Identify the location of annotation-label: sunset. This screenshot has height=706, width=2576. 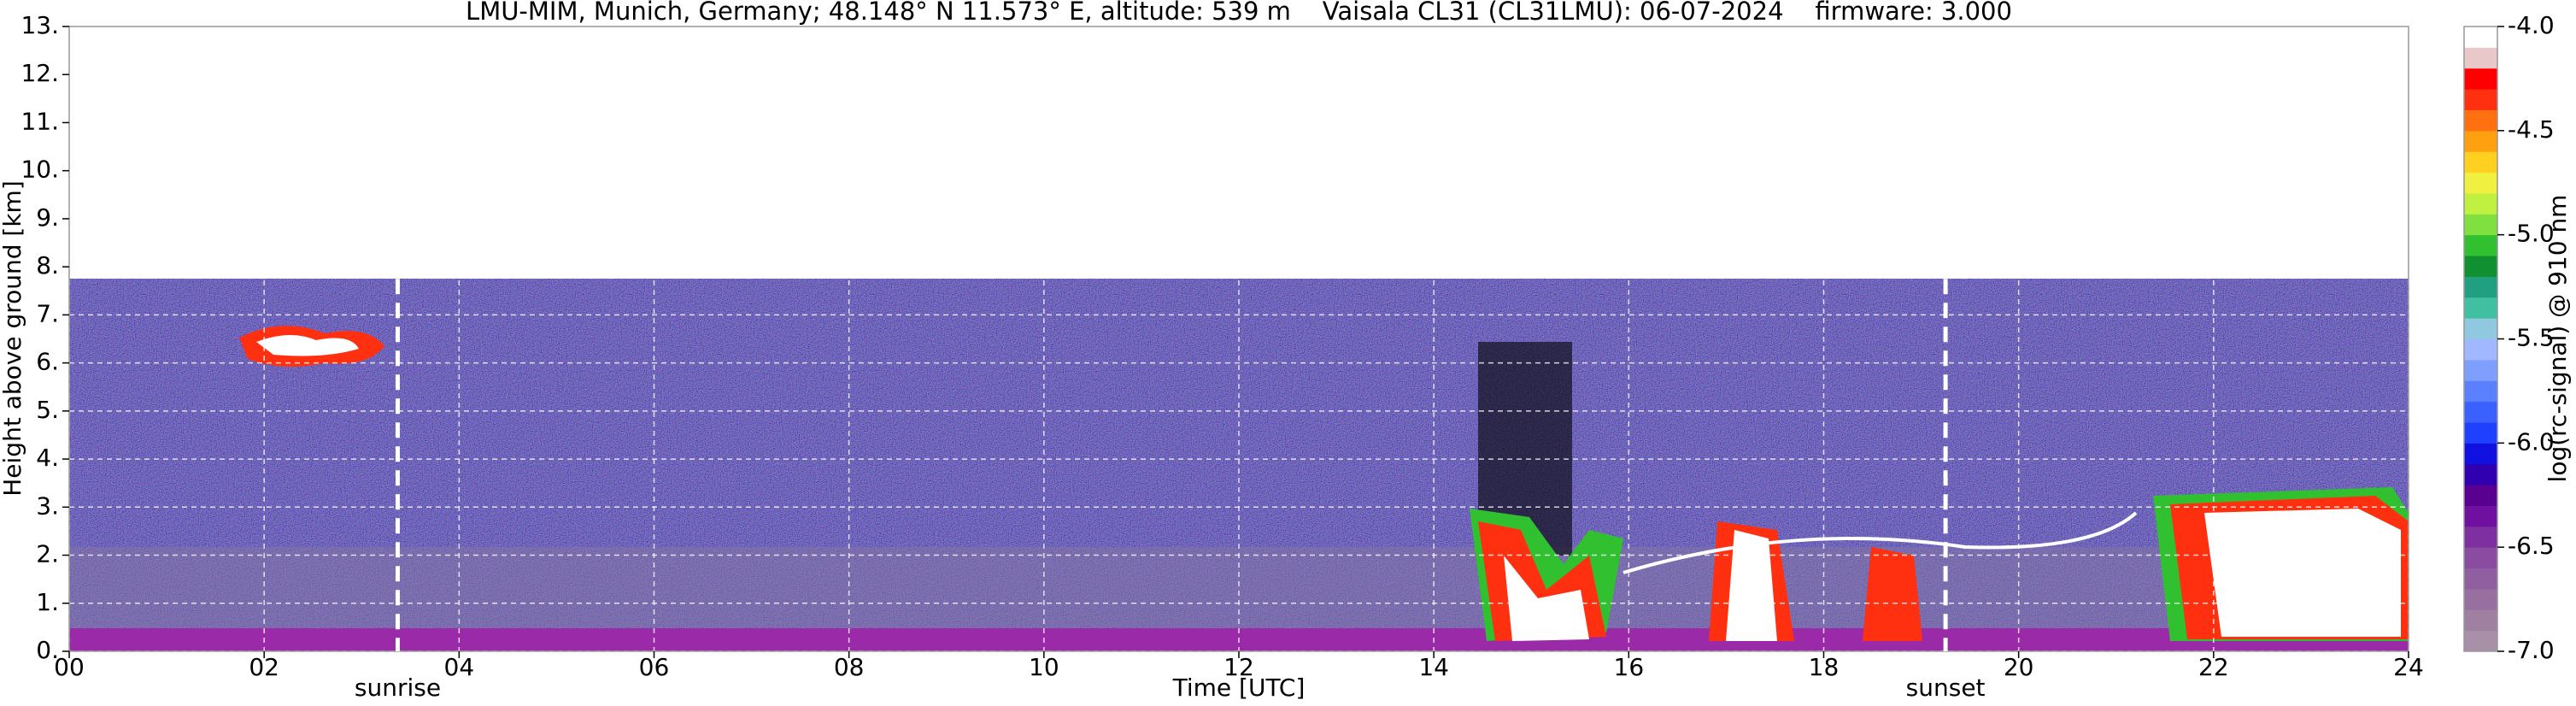
(1946, 688).